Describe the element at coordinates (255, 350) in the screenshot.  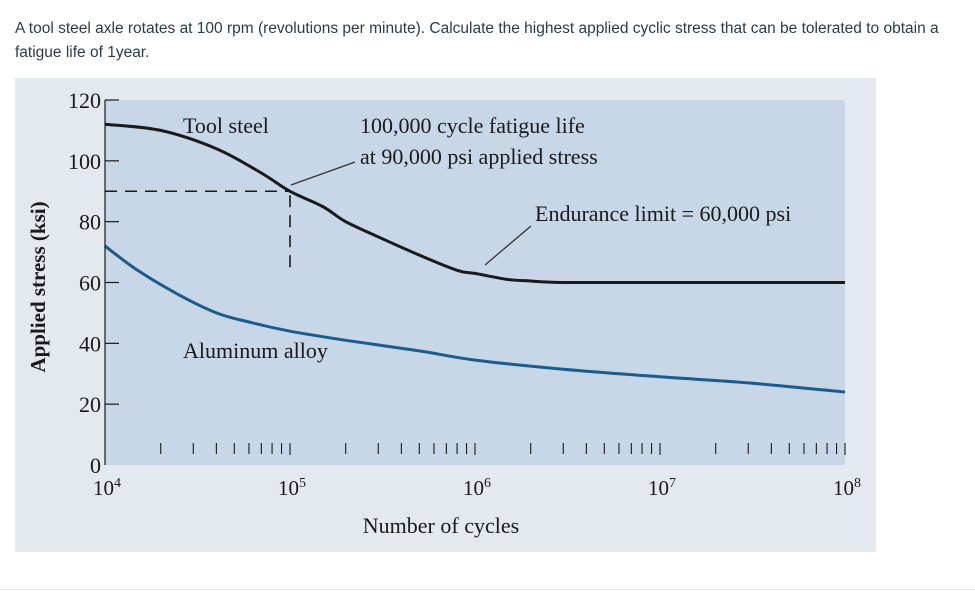
I see `annotation-aluminum-alloy: Aluminum alloy` at that location.